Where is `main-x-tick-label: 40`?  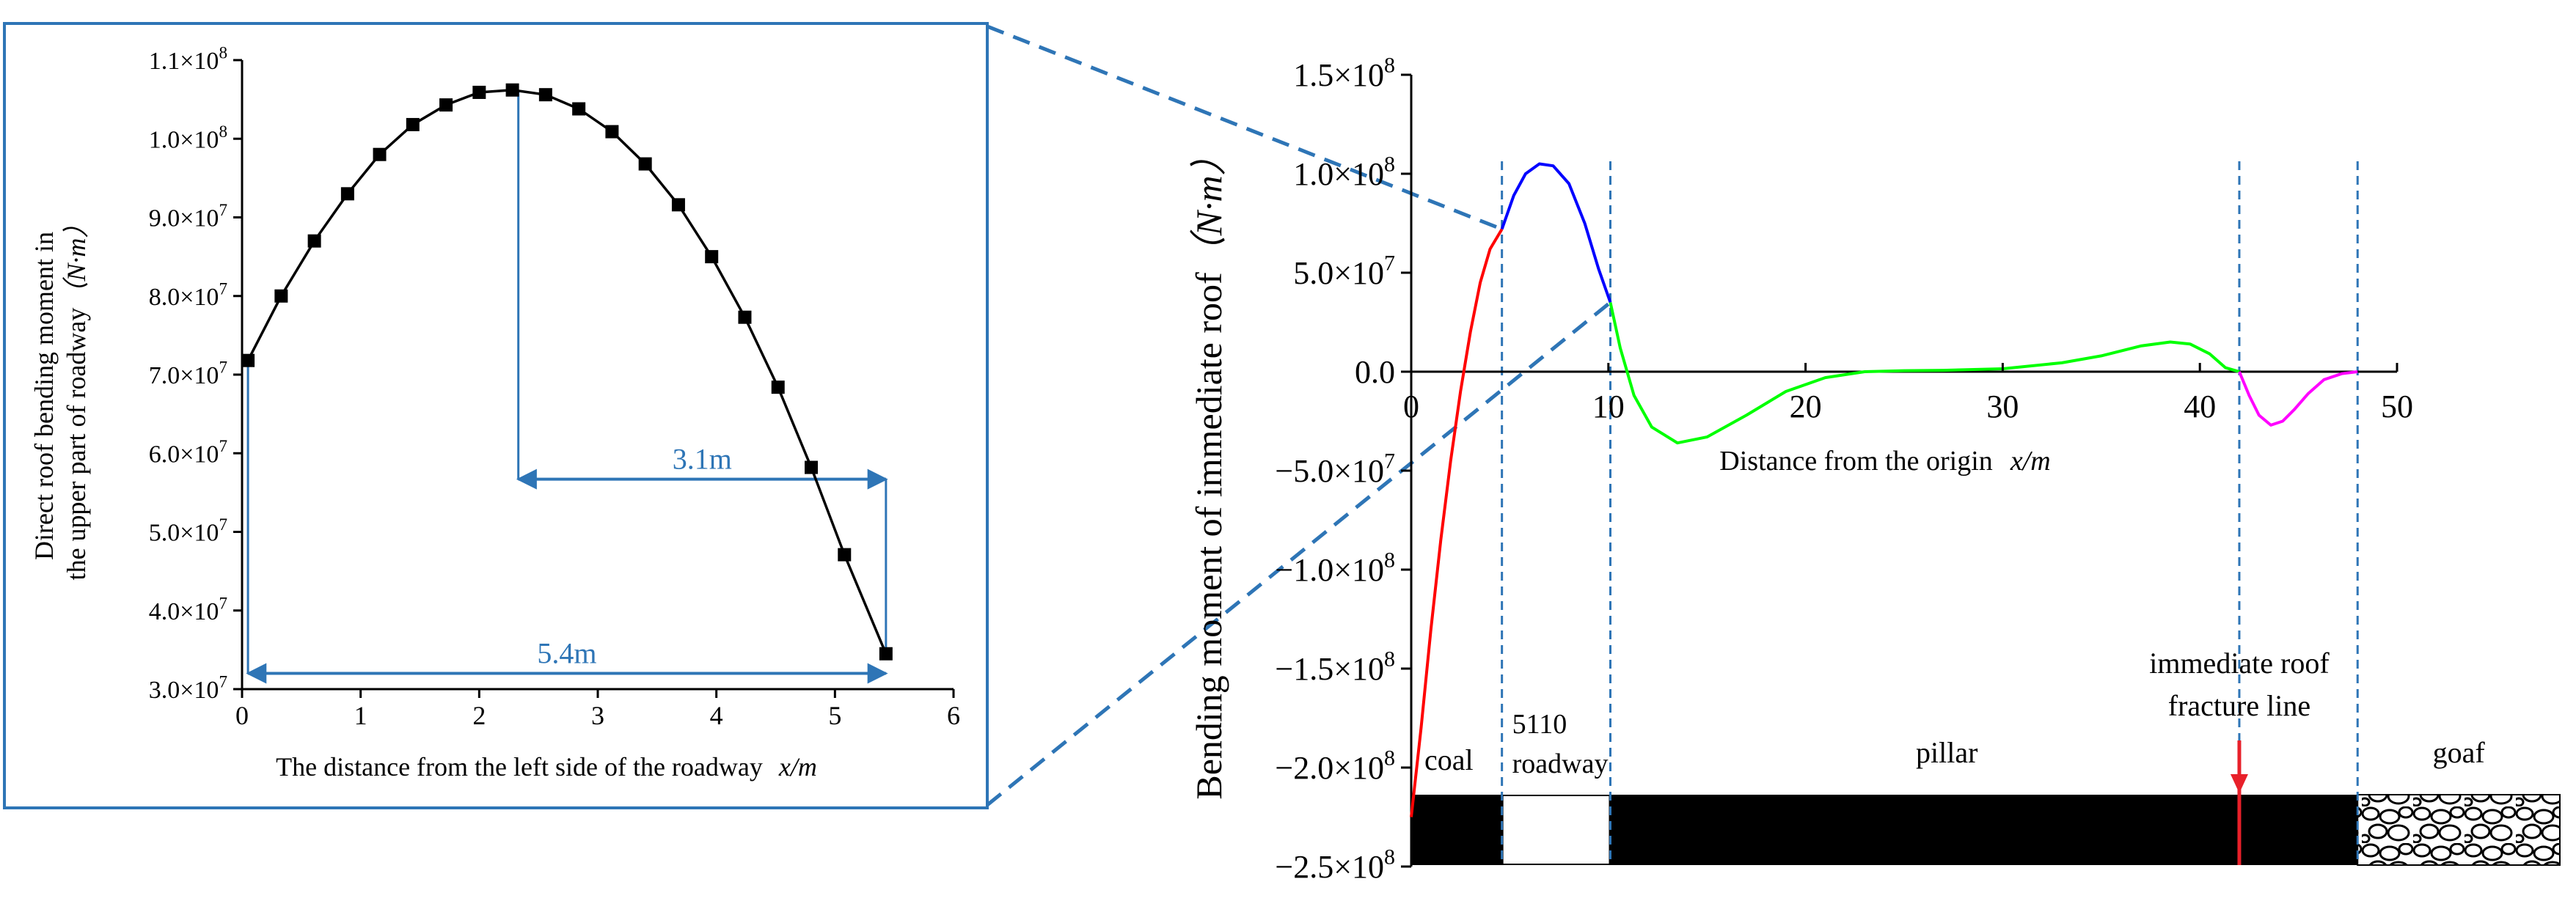 main-x-tick-label: 40 is located at coordinates (2200, 407).